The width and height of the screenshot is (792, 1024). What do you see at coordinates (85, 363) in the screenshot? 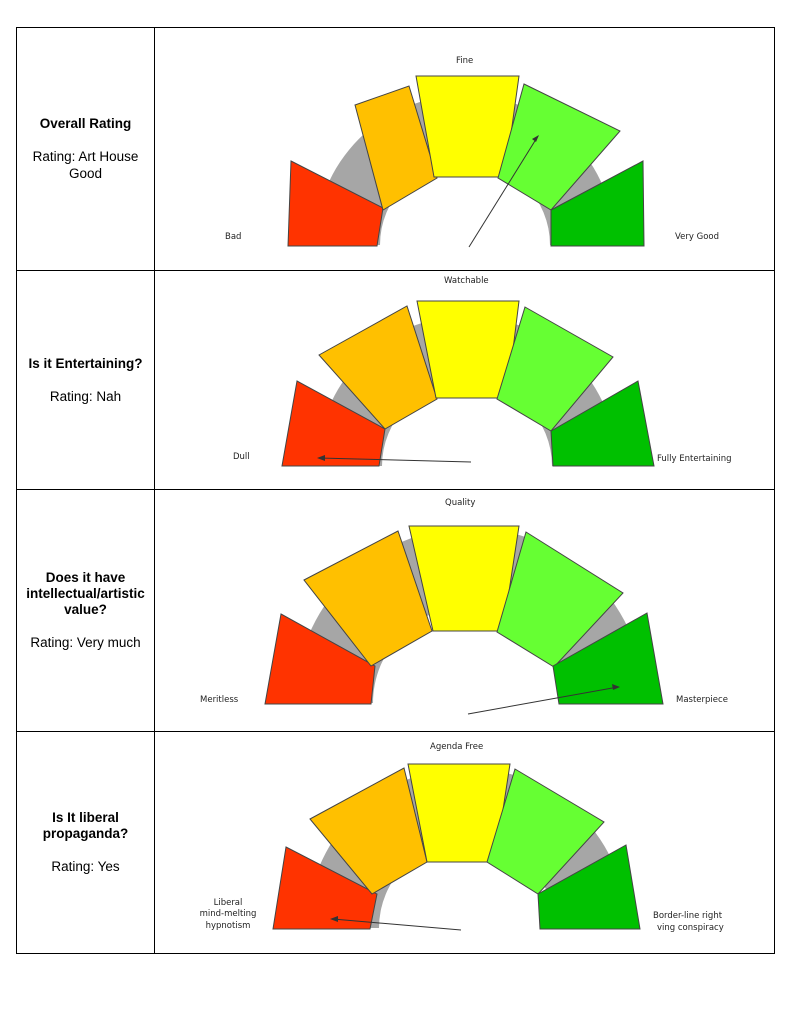
I see `question-title: Is it Entertaining?` at bounding box center [85, 363].